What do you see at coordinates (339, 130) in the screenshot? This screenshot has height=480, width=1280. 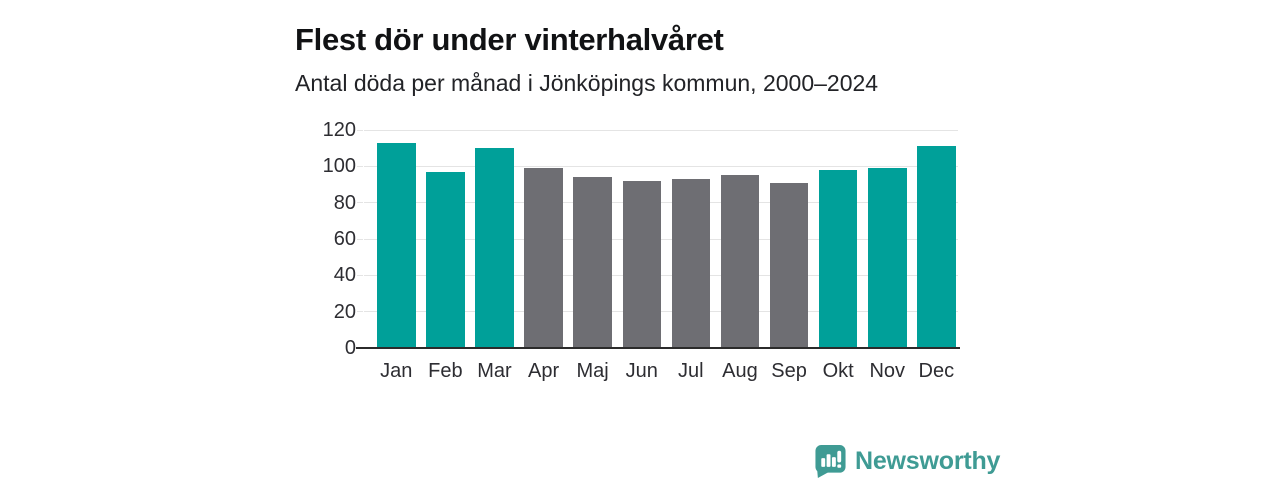 I see `y-tick-label-120: 120` at bounding box center [339, 130].